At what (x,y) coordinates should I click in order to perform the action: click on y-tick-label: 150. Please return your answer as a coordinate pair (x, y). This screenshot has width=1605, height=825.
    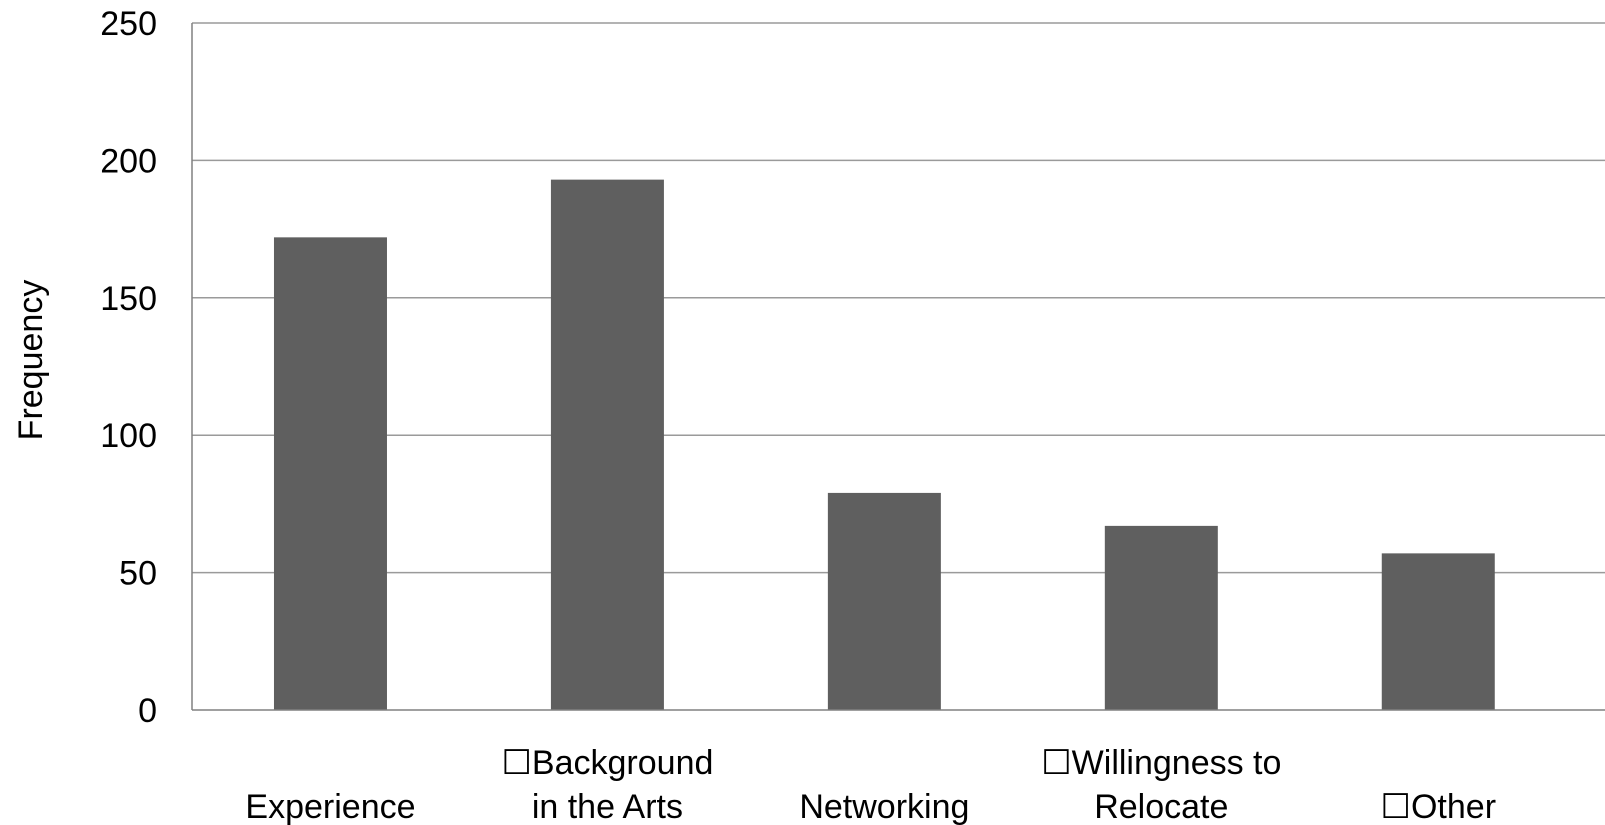
    Looking at the image, I should click on (128, 299).